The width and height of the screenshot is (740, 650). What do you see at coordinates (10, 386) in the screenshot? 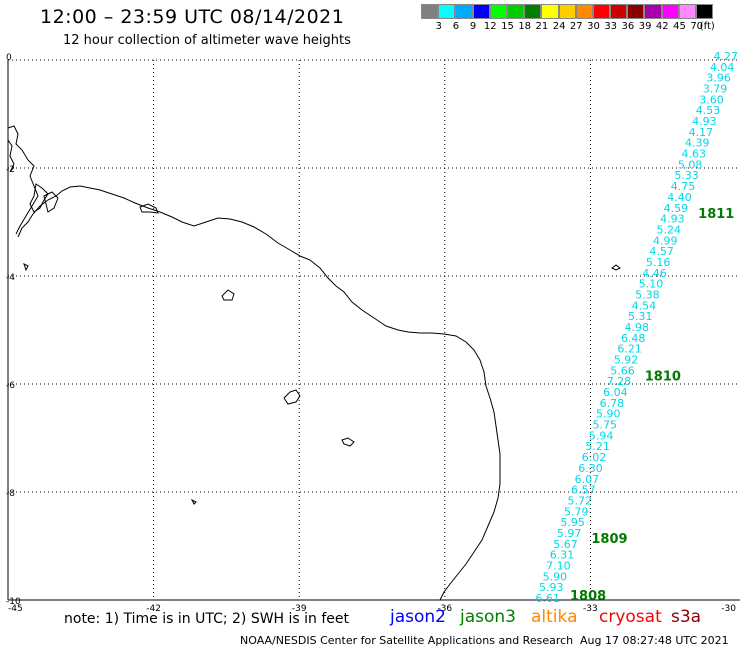
I see `latitude-label: -6` at bounding box center [10, 386].